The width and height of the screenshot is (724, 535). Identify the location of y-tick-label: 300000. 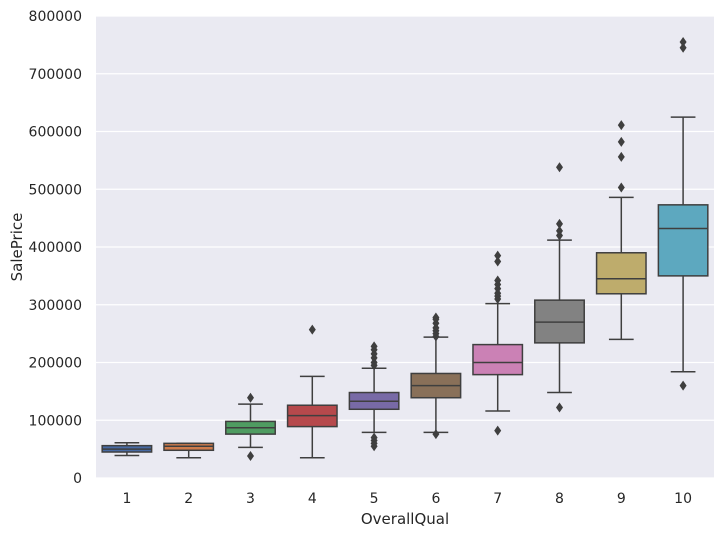
(55, 306).